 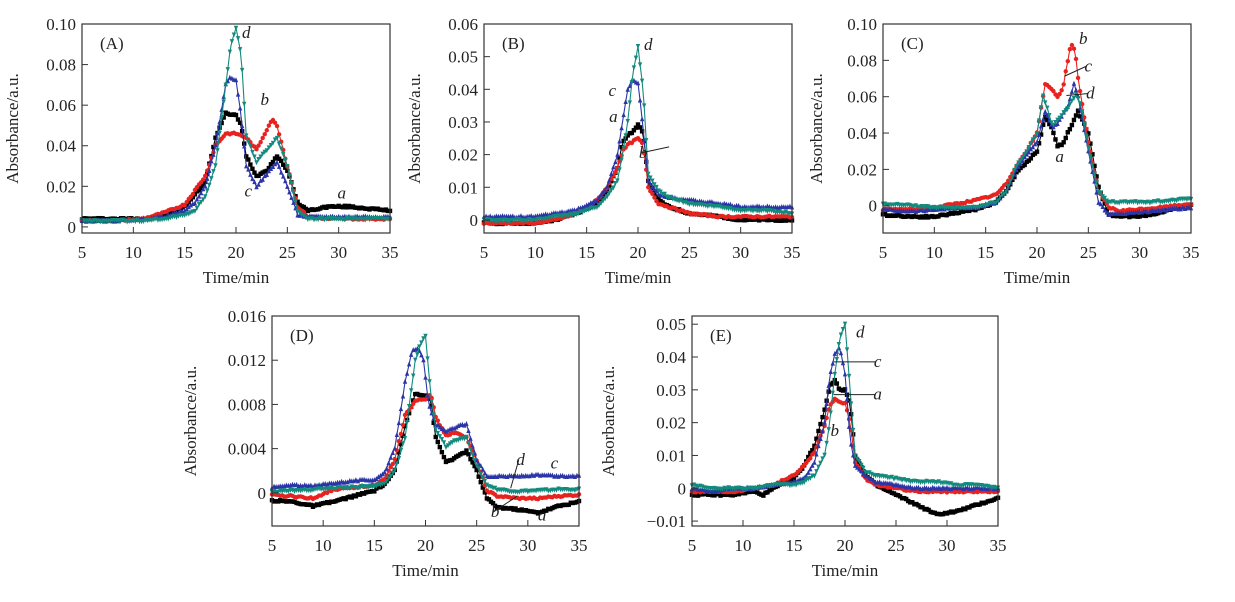 What do you see at coordinates (61, 186) in the screenshot?
I see `y-tick-label: 0.02` at bounding box center [61, 186].